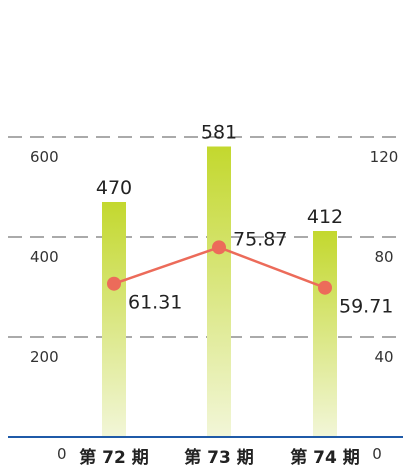 This screenshot has width=411, height=473. I want to click on line-value-label: 61.31, so click(155, 303).